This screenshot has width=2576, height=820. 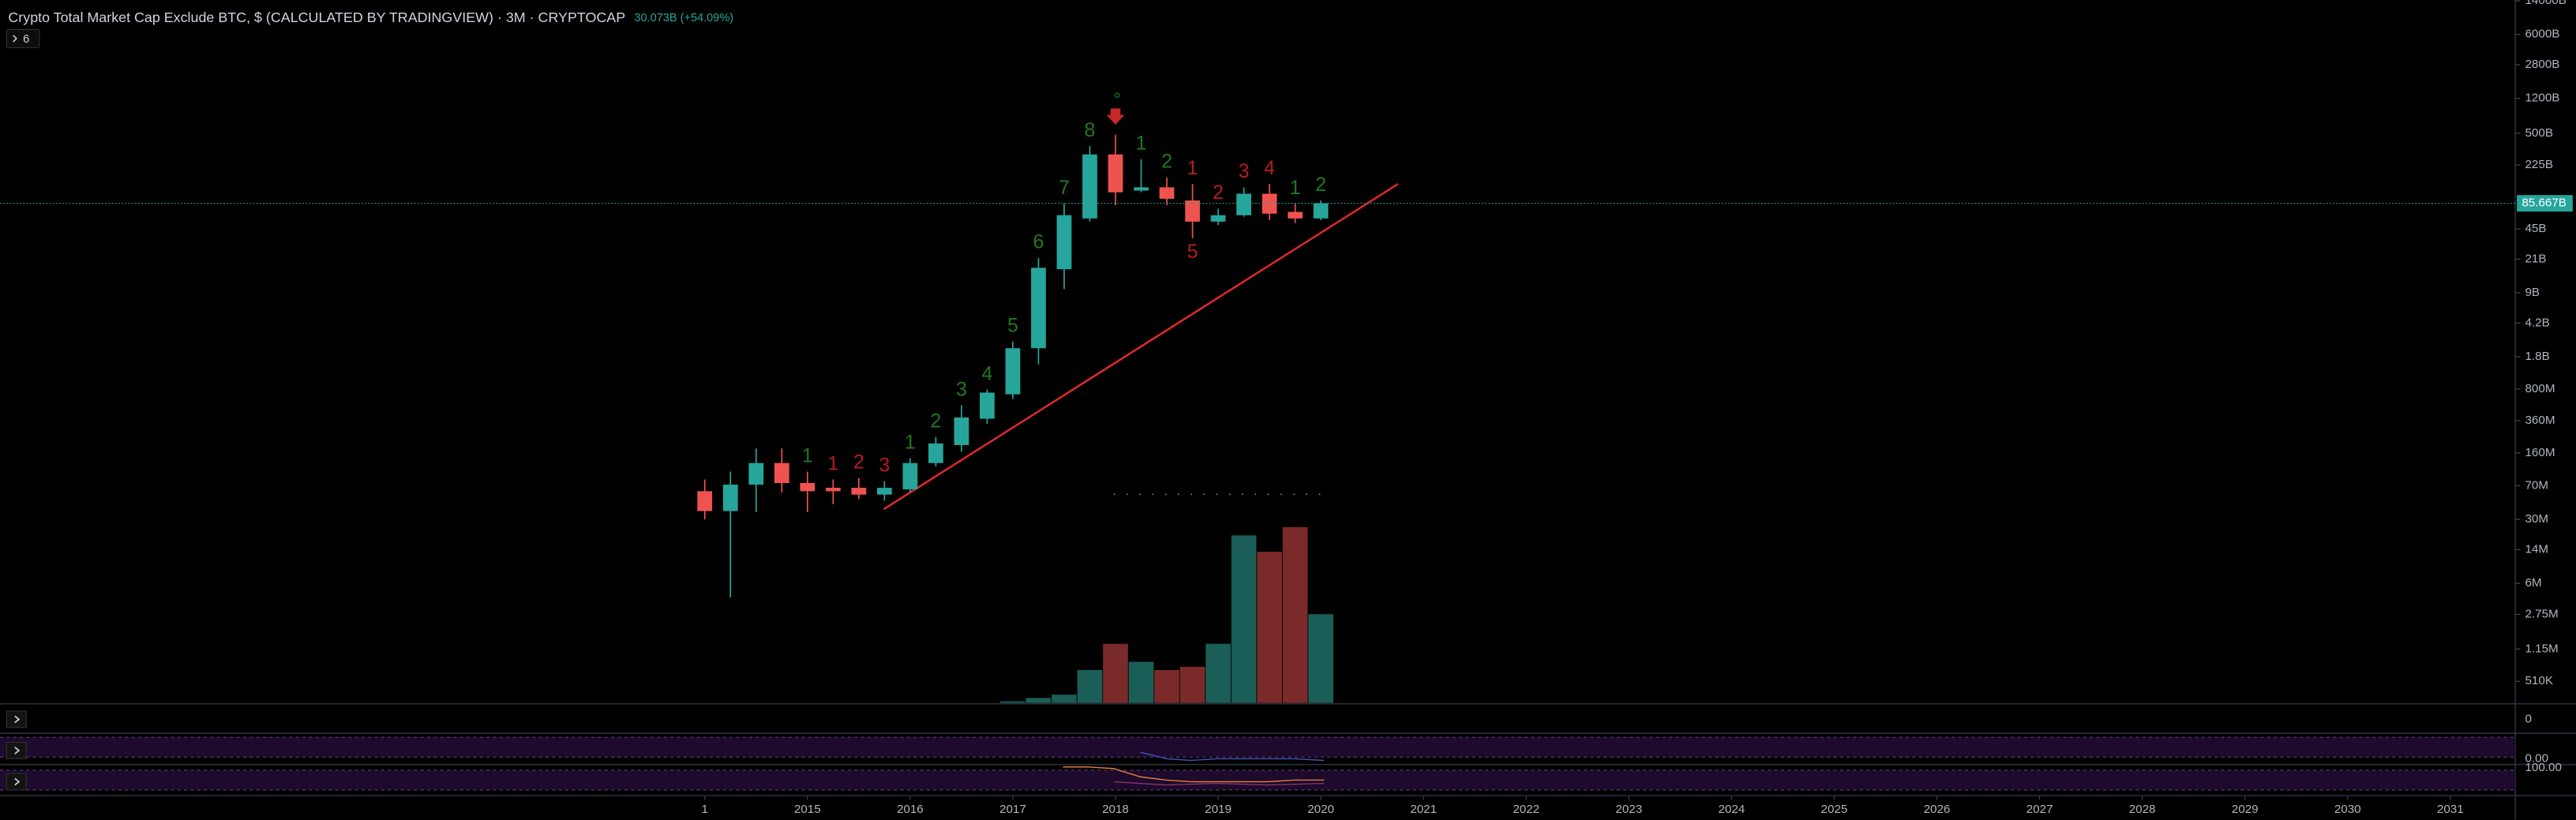 I want to click on x-tick-label: 2028, so click(x=2142, y=809).